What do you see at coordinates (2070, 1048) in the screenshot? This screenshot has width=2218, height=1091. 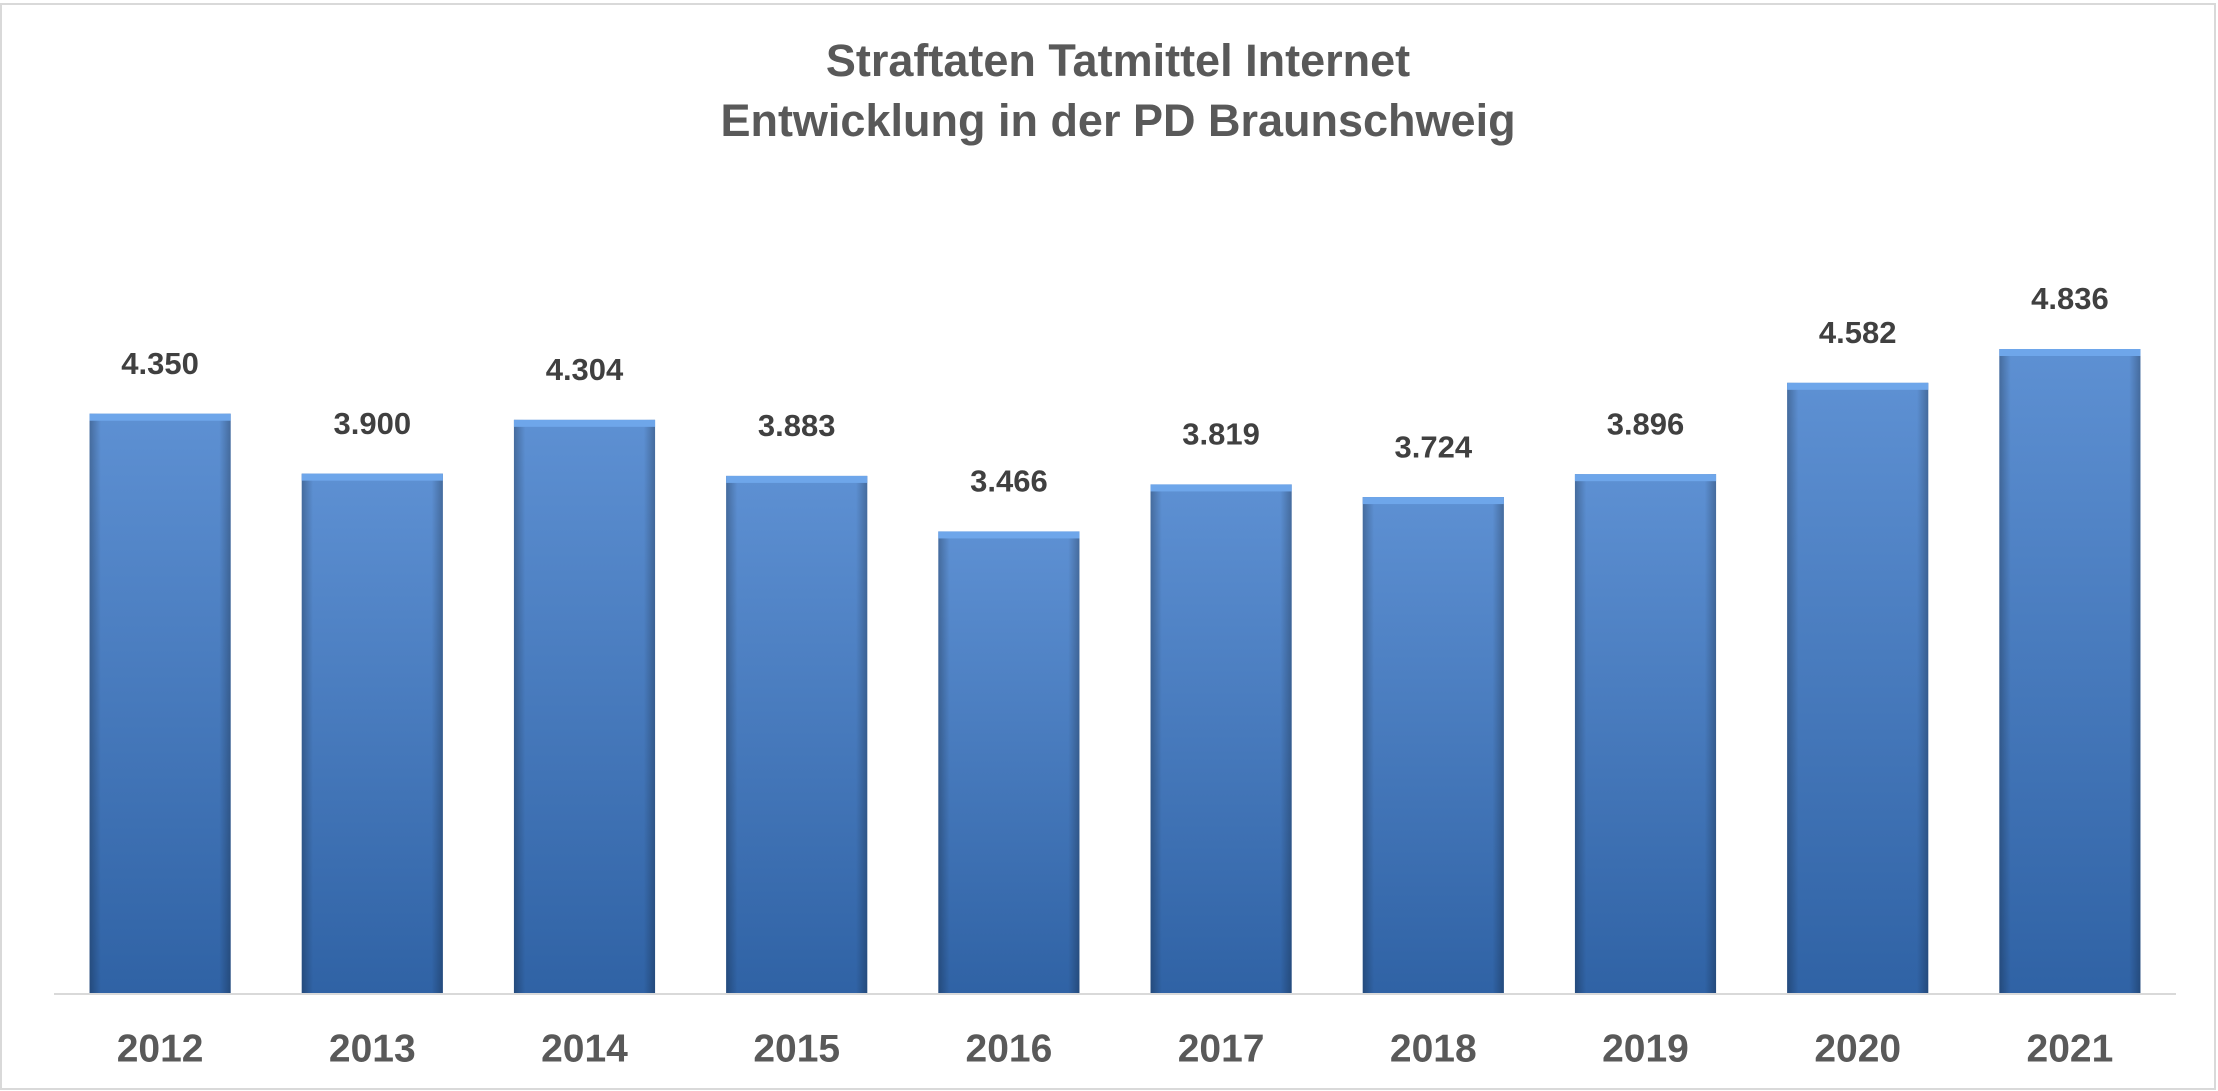 I see `x-tick-label: 2021` at bounding box center [2070, 1048].